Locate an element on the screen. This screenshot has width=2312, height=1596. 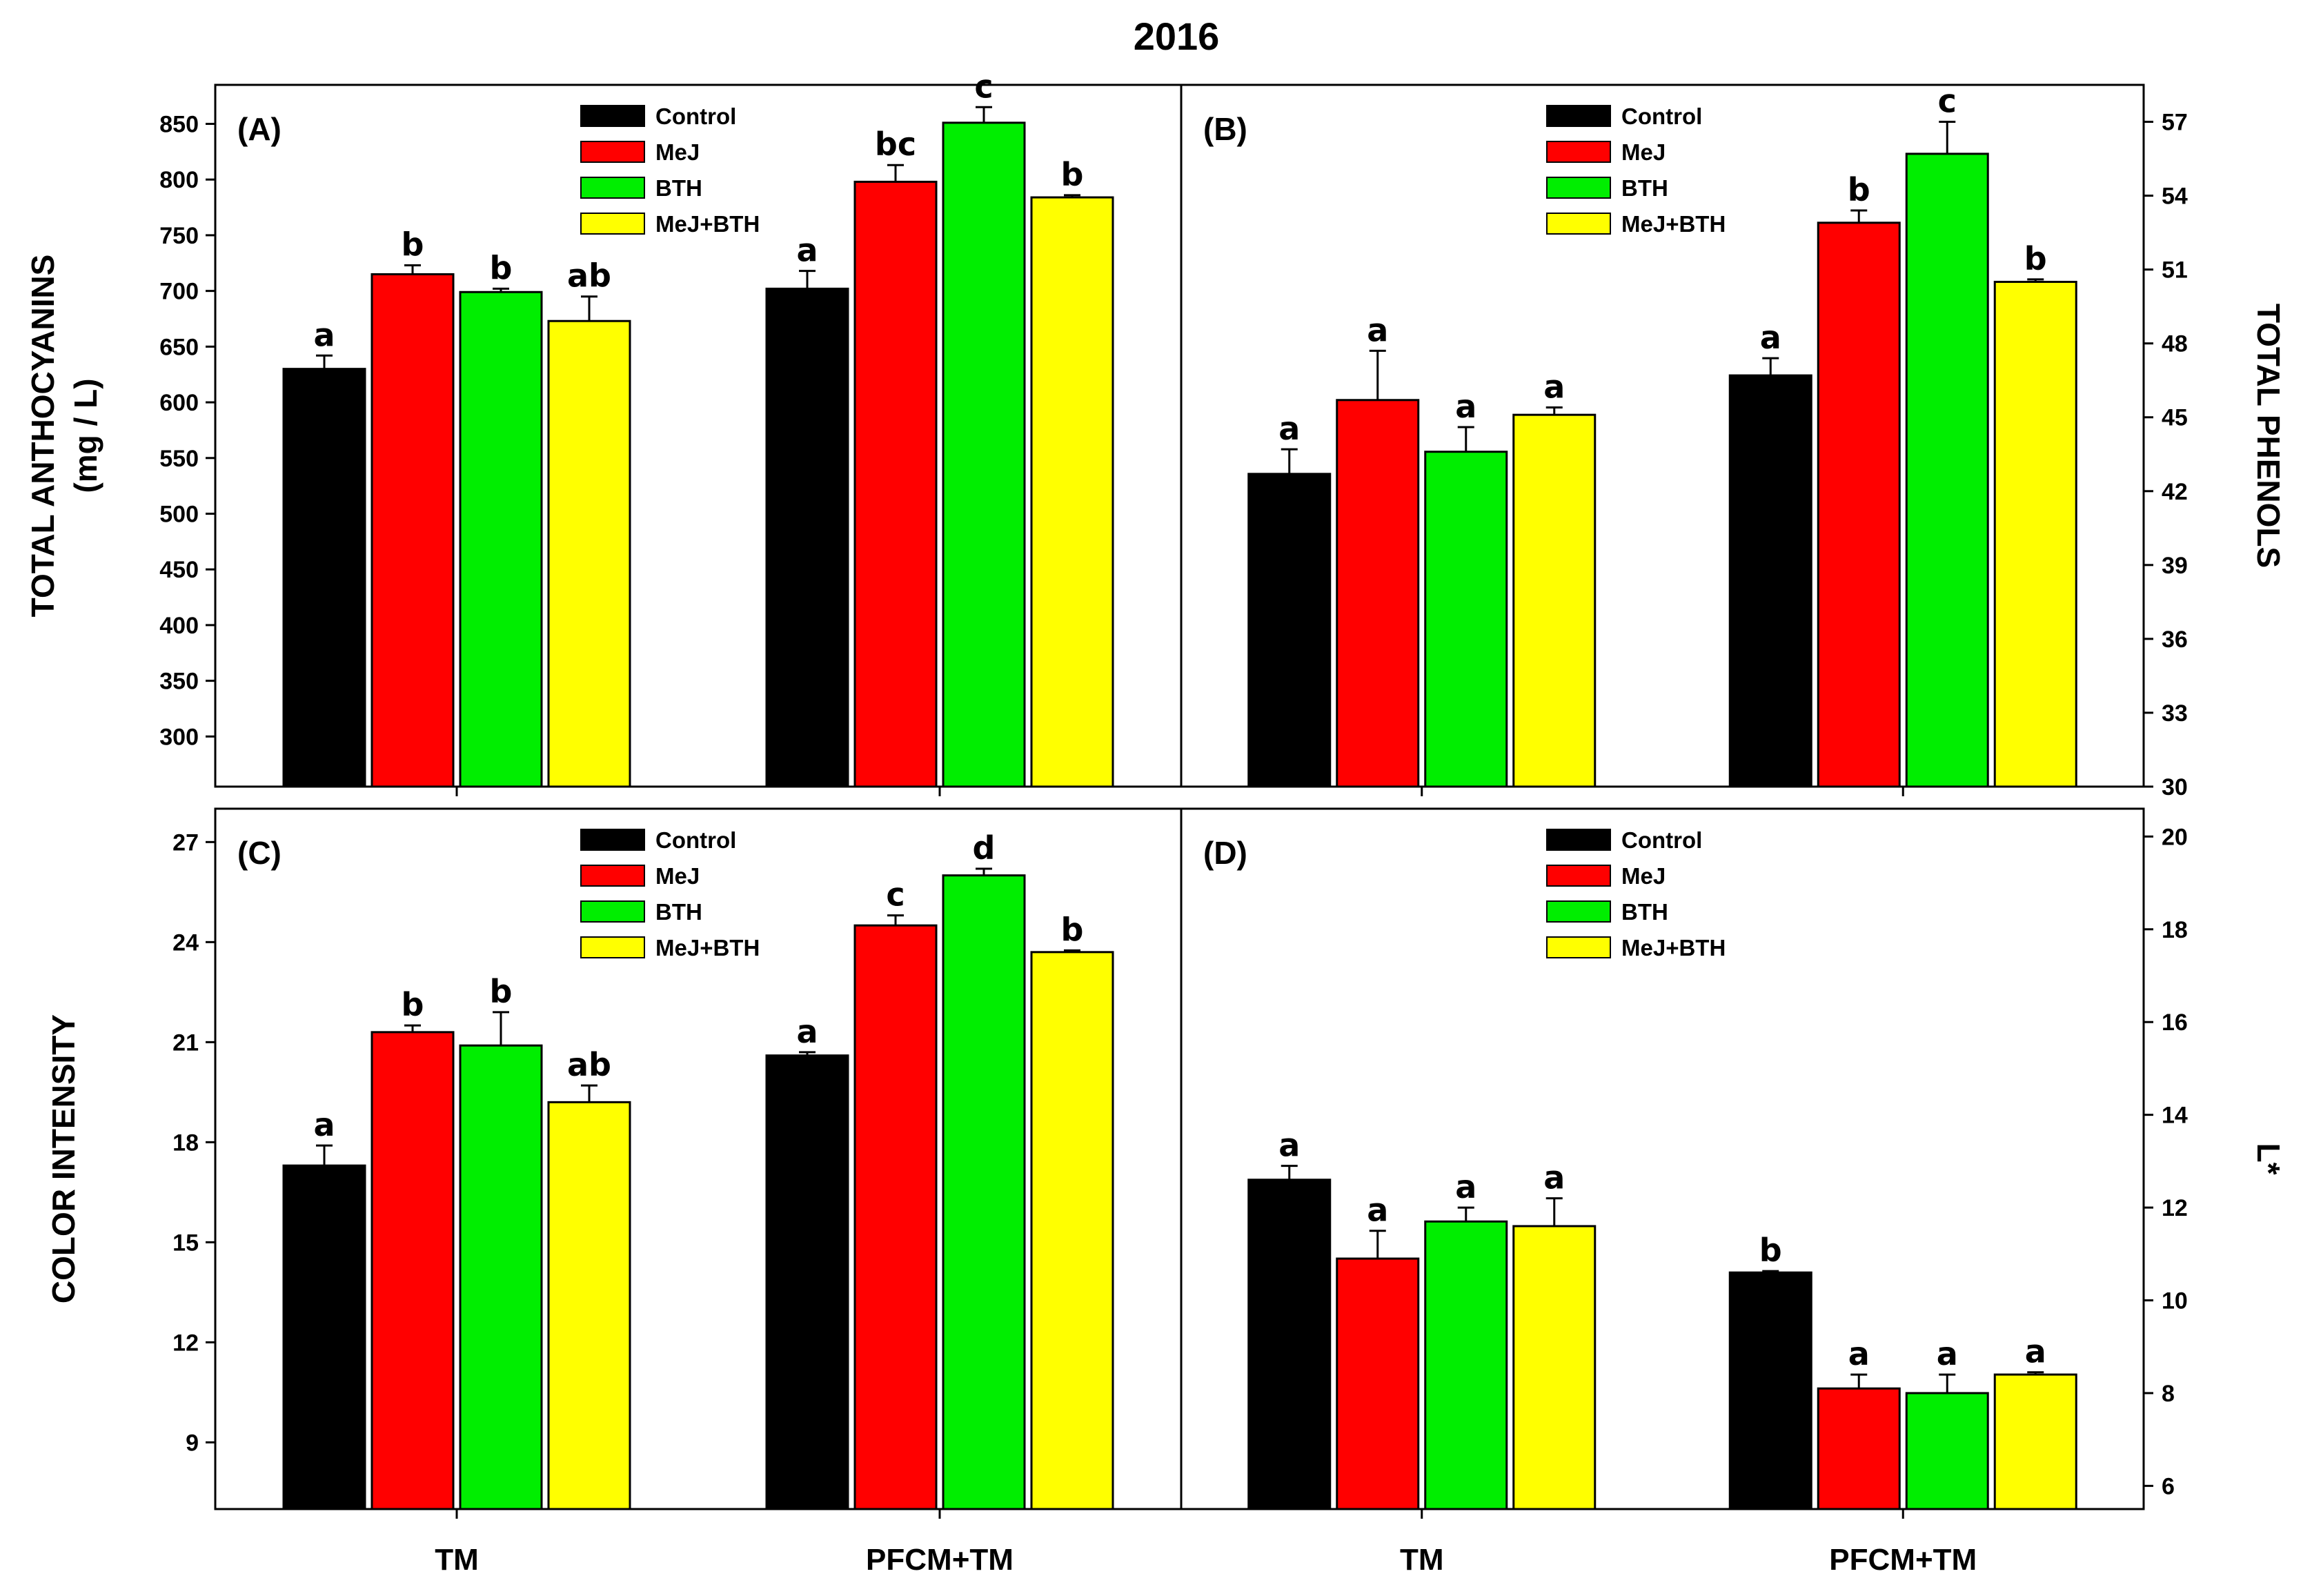
y-axis-label: COLOR INTENSITY is located at coordinates (63, 1158).